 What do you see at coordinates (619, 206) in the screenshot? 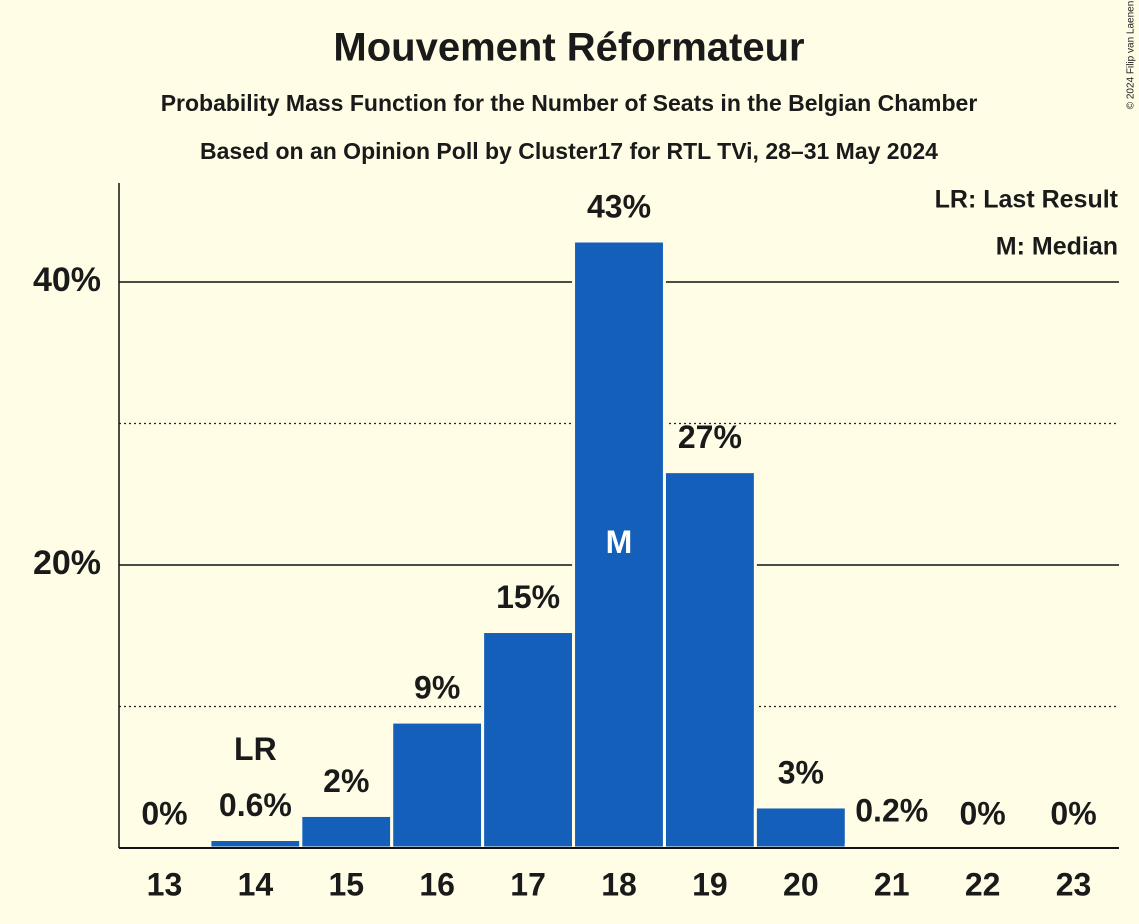
I see `value-label: 43%` at bounding box center [619, 206].